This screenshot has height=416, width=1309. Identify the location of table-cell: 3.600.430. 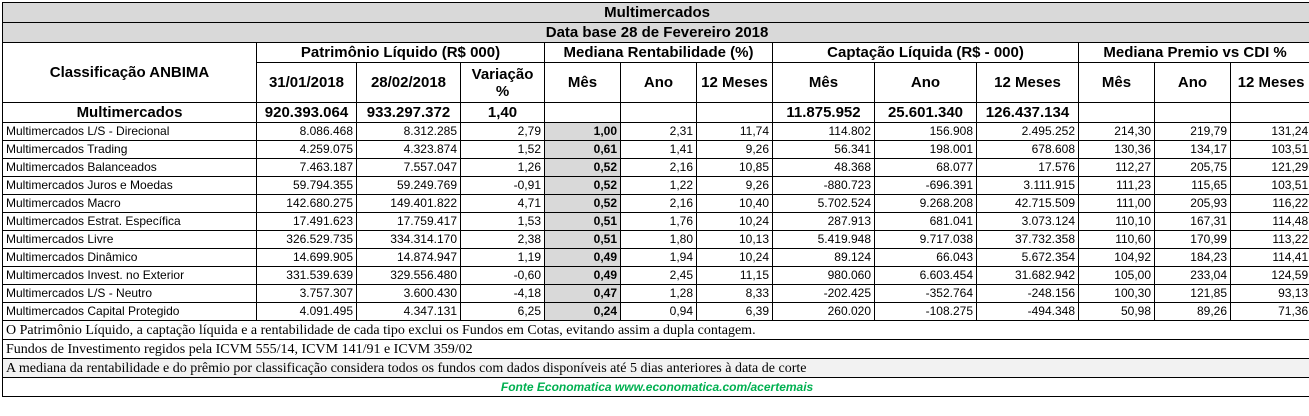
(409, 294).